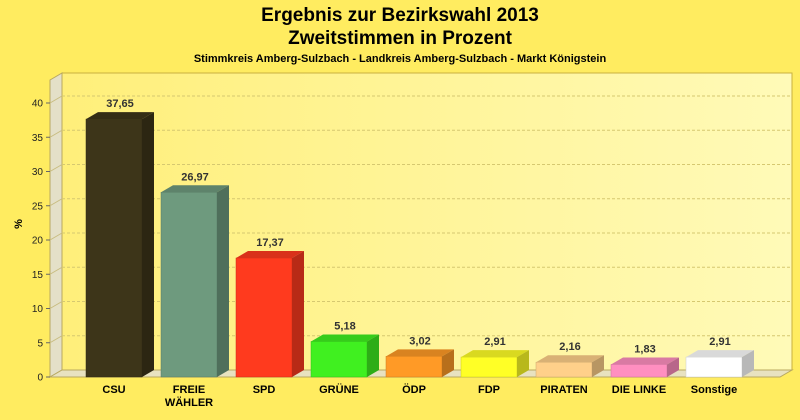 This screenshot has height=420, width=800. What do you see at coordinates (400, 15) in the screenshot?
I see `chart-title: Ergebnis zur Bezirkswahl 2013` at bounding box center [400, 15].